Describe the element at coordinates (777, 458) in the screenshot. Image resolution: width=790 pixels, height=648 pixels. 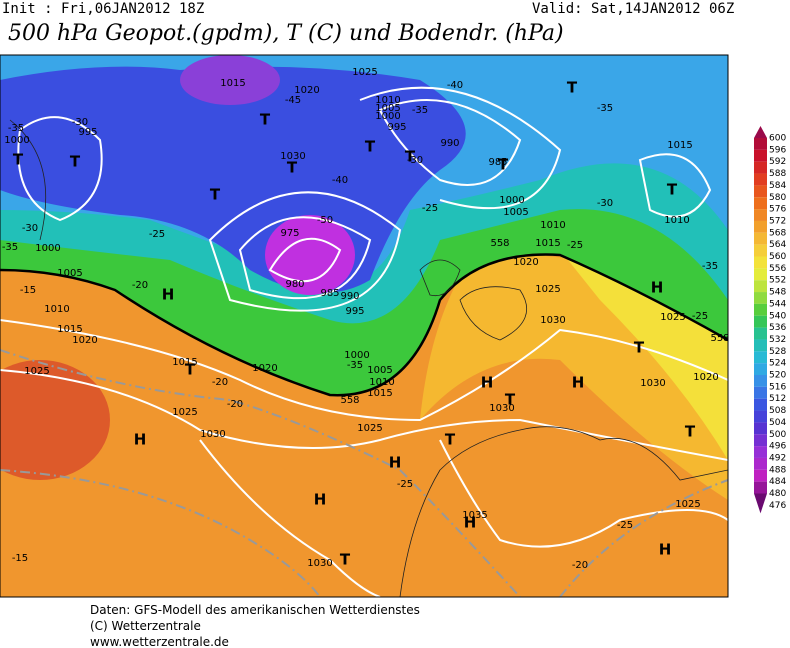
I see `colorbar-label: 492` at that location.